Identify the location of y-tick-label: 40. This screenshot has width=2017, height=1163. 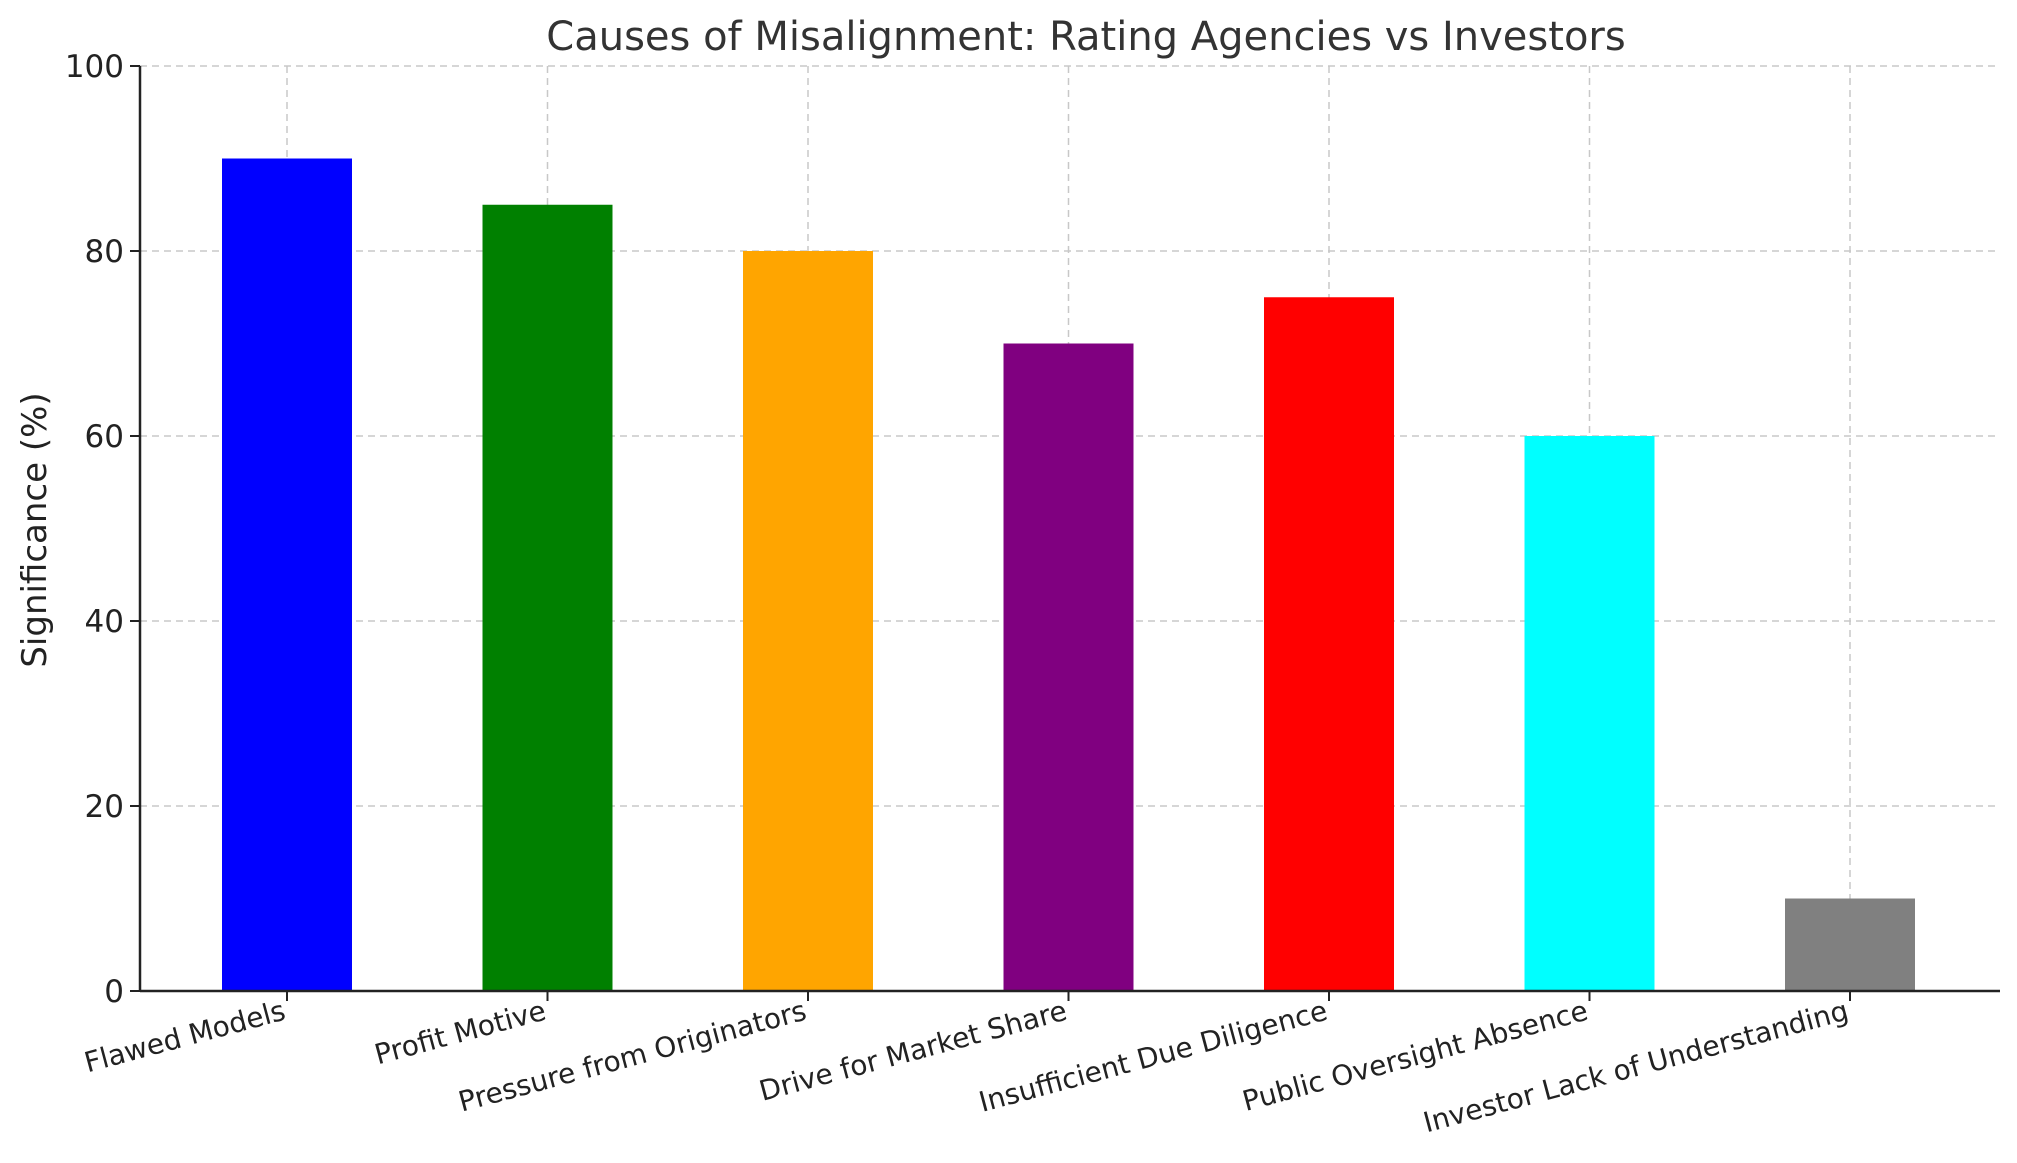
(104, 622).